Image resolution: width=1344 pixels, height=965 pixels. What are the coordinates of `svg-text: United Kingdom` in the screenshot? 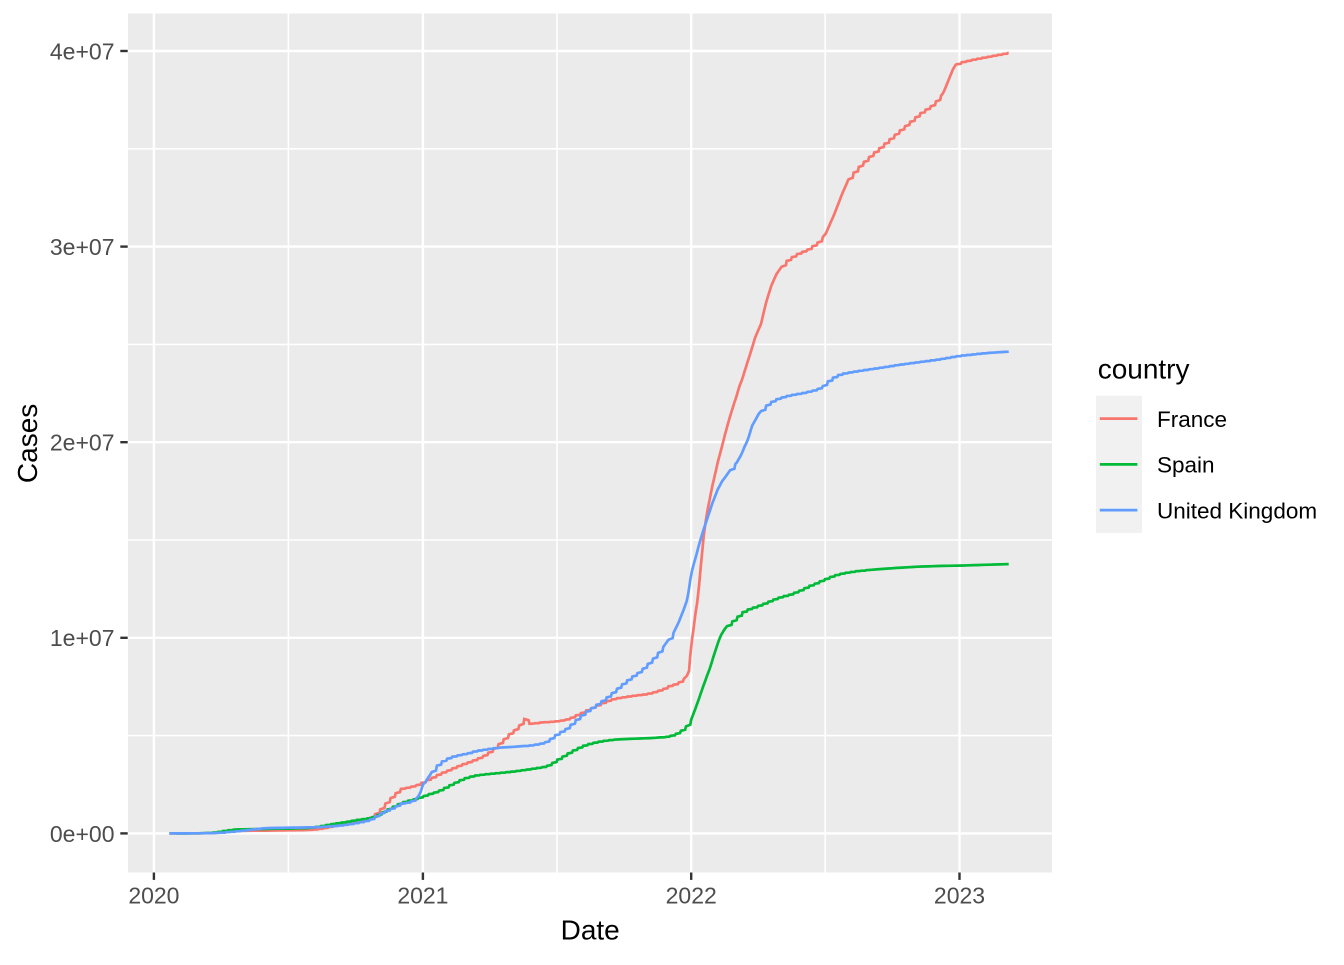 It's located at (1237, 510).